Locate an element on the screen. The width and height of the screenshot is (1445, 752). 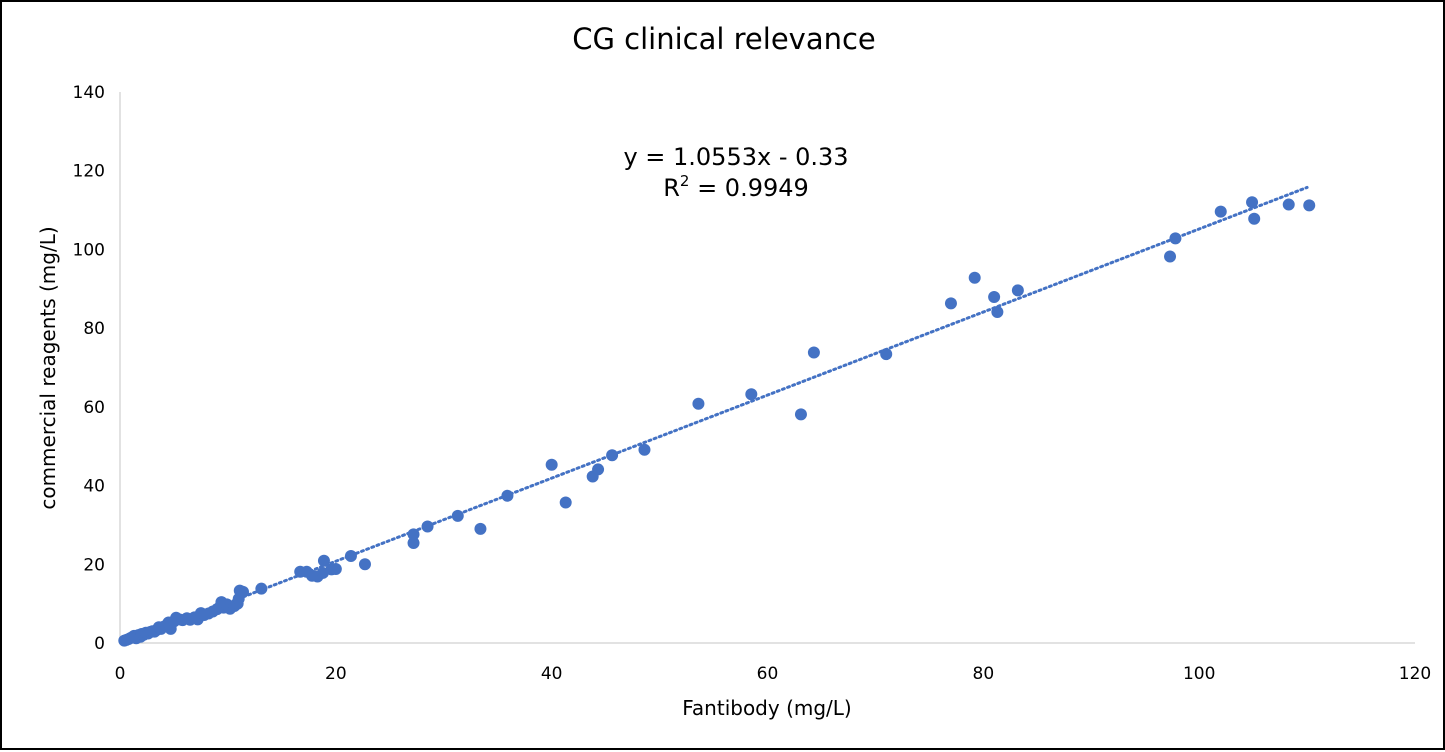
y-tick-label: 60 is located at coordinates (94, 408).